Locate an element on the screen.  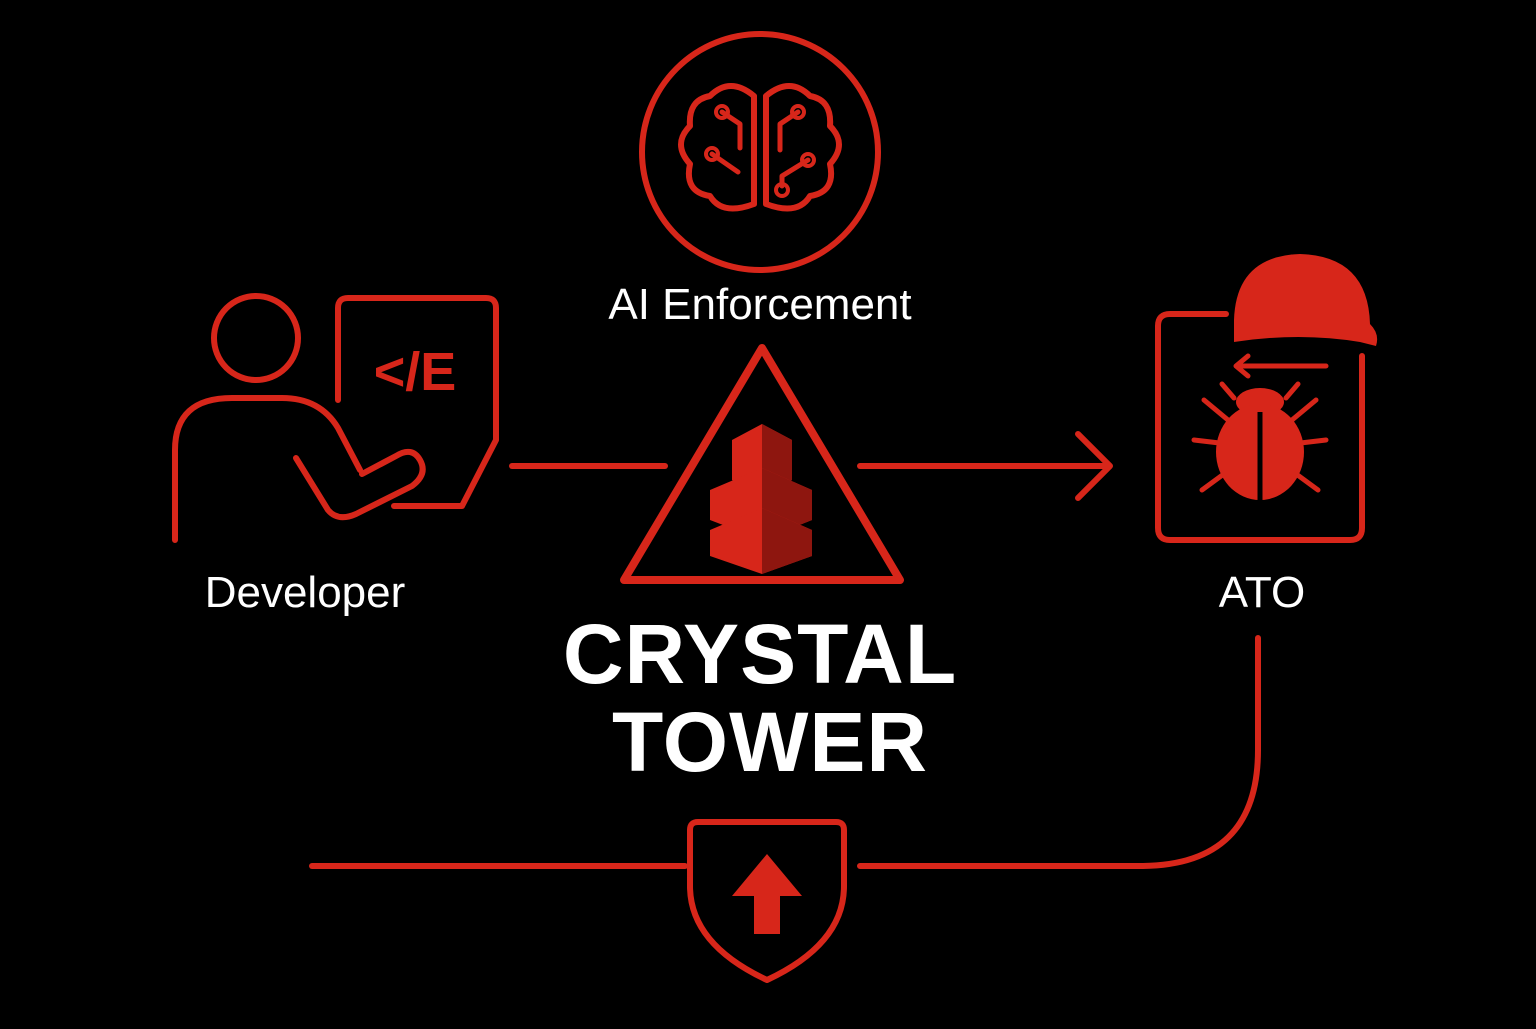
tower-blocks-icon is located at coordinates (761, 499).